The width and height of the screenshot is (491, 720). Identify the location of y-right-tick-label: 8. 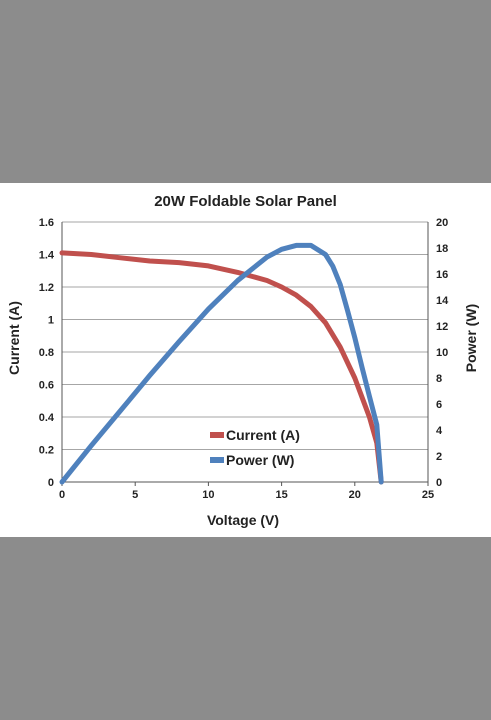
(439, 379).